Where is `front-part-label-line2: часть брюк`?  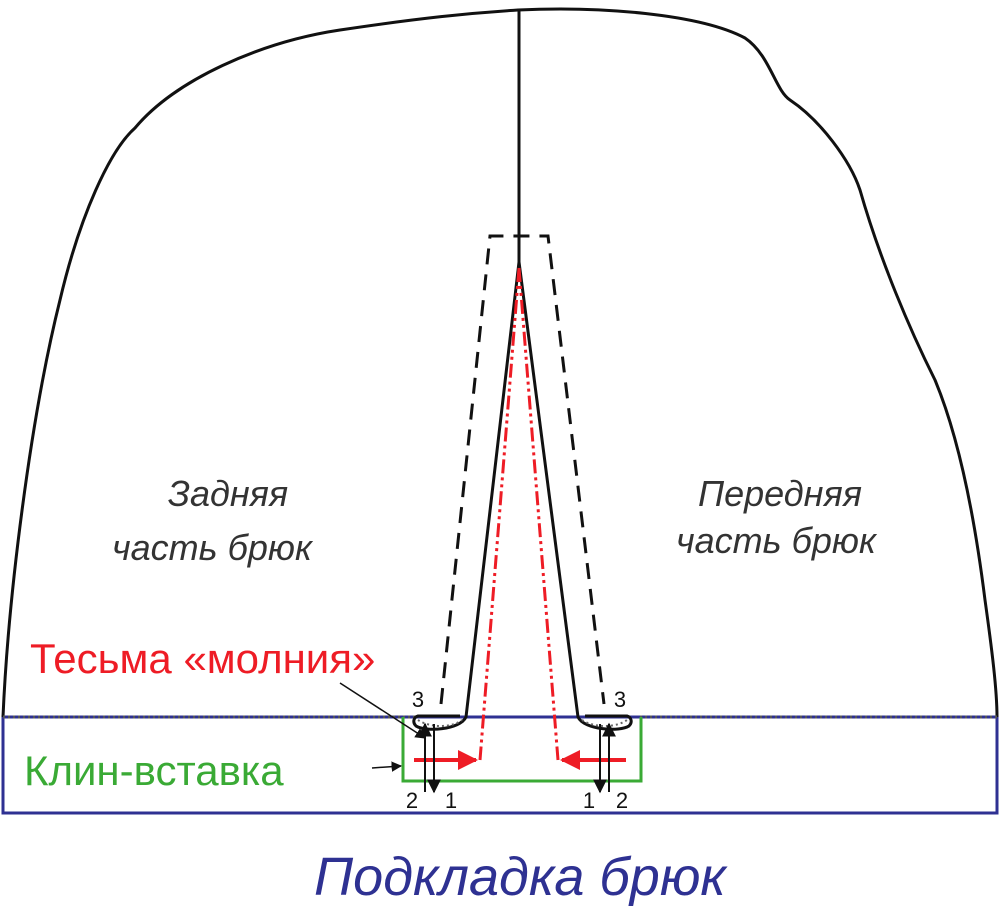 front-part-label-line2: часть брюк is located at coordinates (777, 540).